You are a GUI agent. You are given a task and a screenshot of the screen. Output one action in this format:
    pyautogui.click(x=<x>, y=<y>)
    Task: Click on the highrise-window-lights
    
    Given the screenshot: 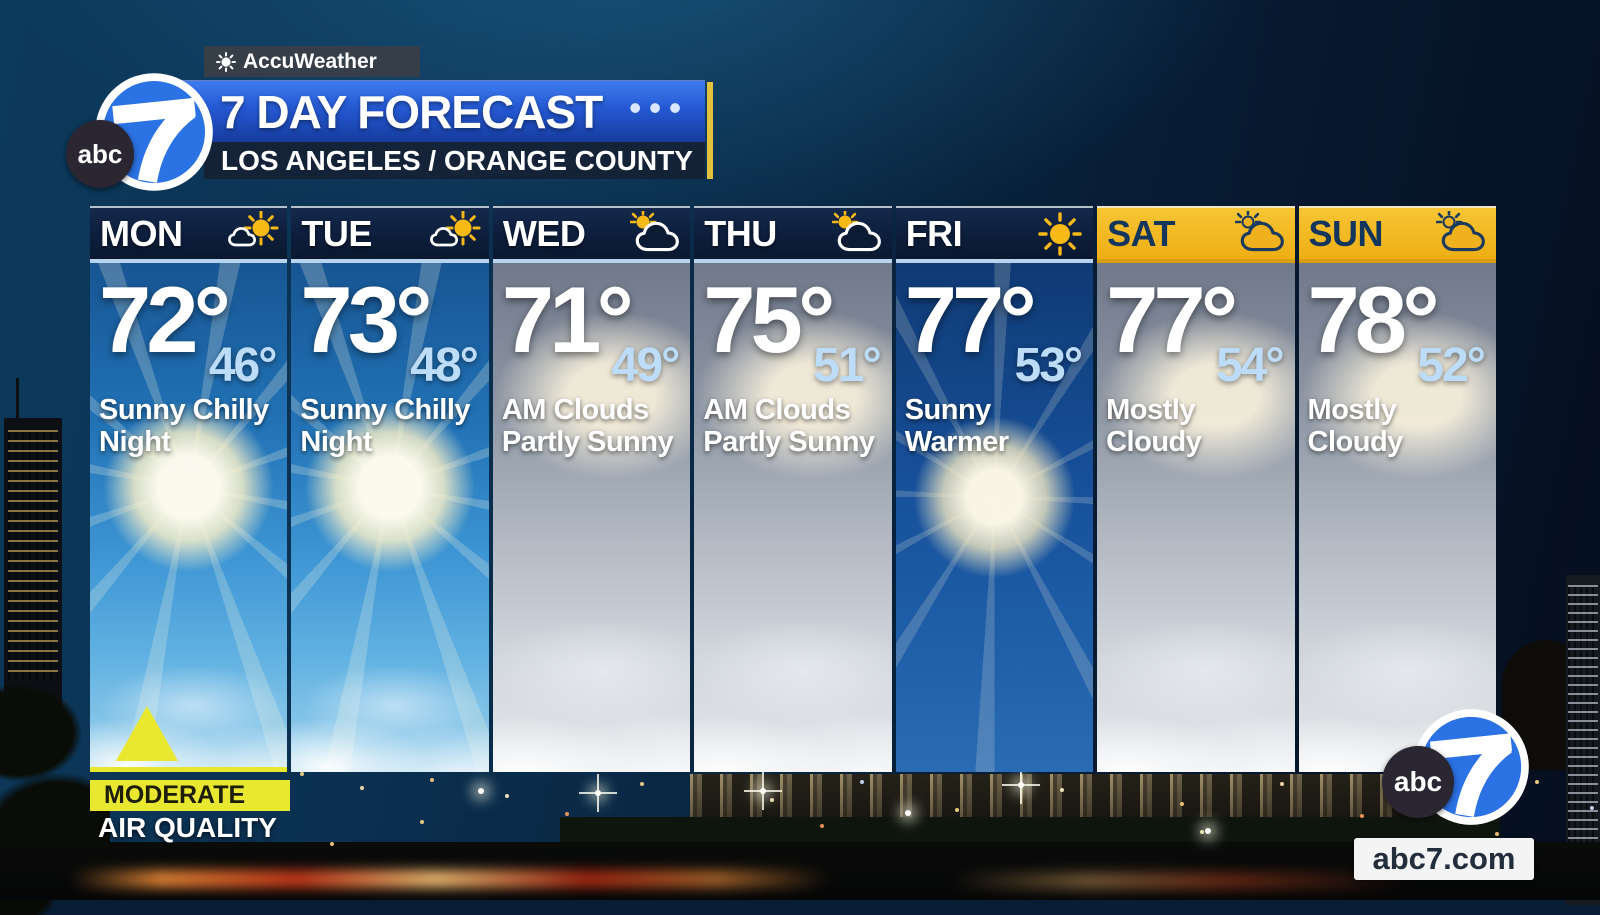 What is the action you would take?
    pyautogui.click(x=1583, y=735)
    